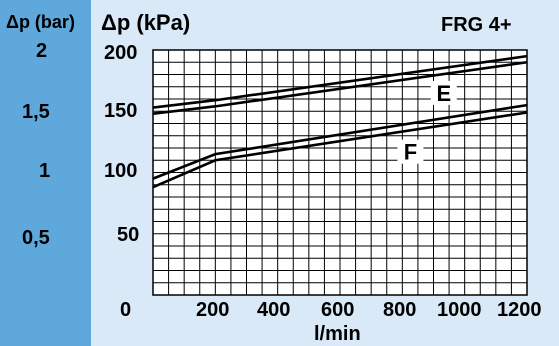 This screenshot has width=559, height=346. I want to click on curve-label-e: E, so click(443, 93).